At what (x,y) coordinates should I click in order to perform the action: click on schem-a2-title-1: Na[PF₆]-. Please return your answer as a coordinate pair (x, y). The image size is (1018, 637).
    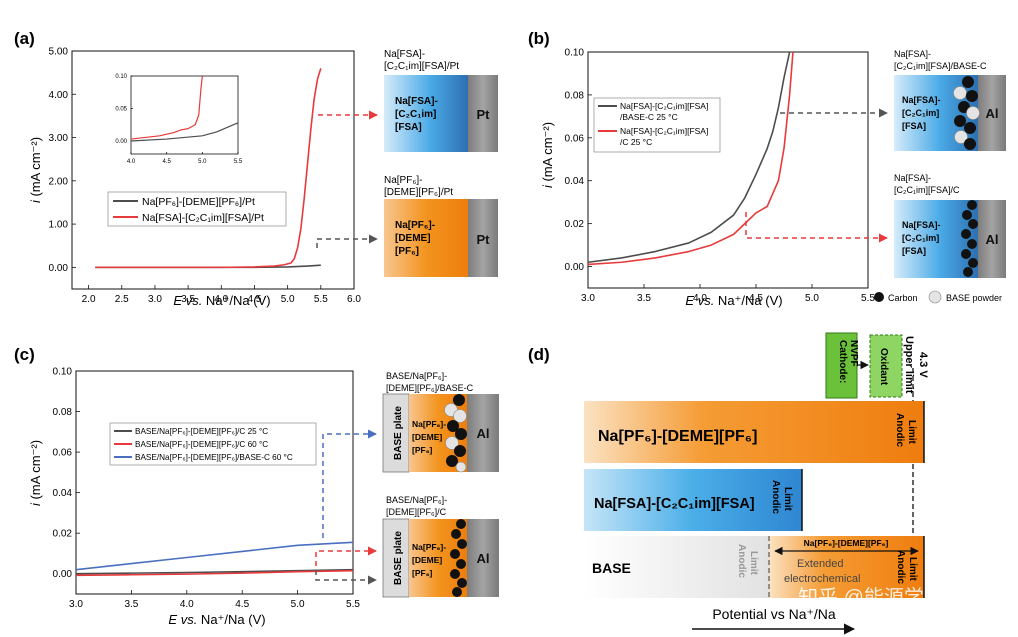
    Looking at the image, I should click on (403, 180).